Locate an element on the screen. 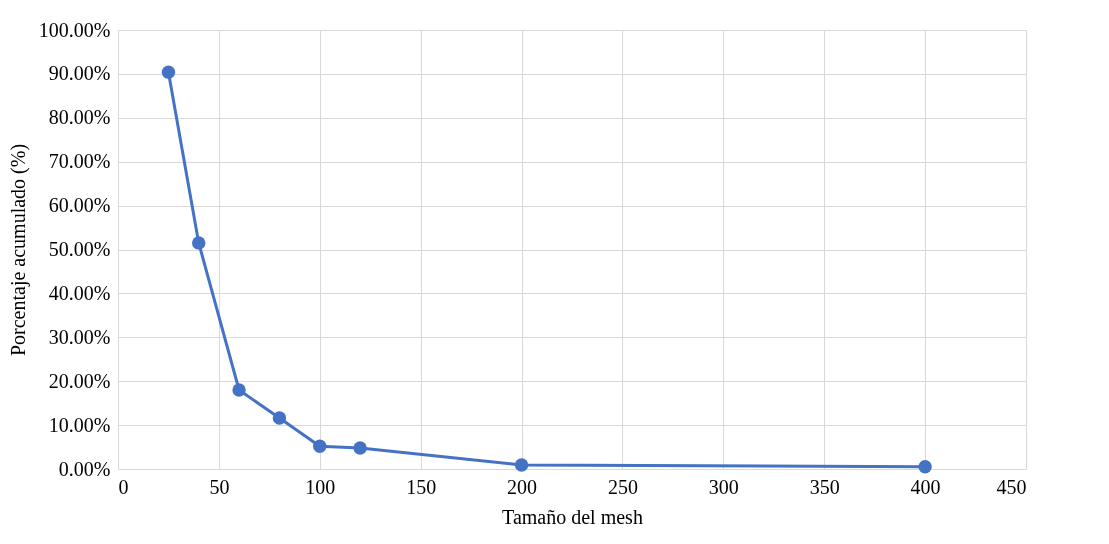  x-tick-label: 0 is located at coordinates (123, 486).